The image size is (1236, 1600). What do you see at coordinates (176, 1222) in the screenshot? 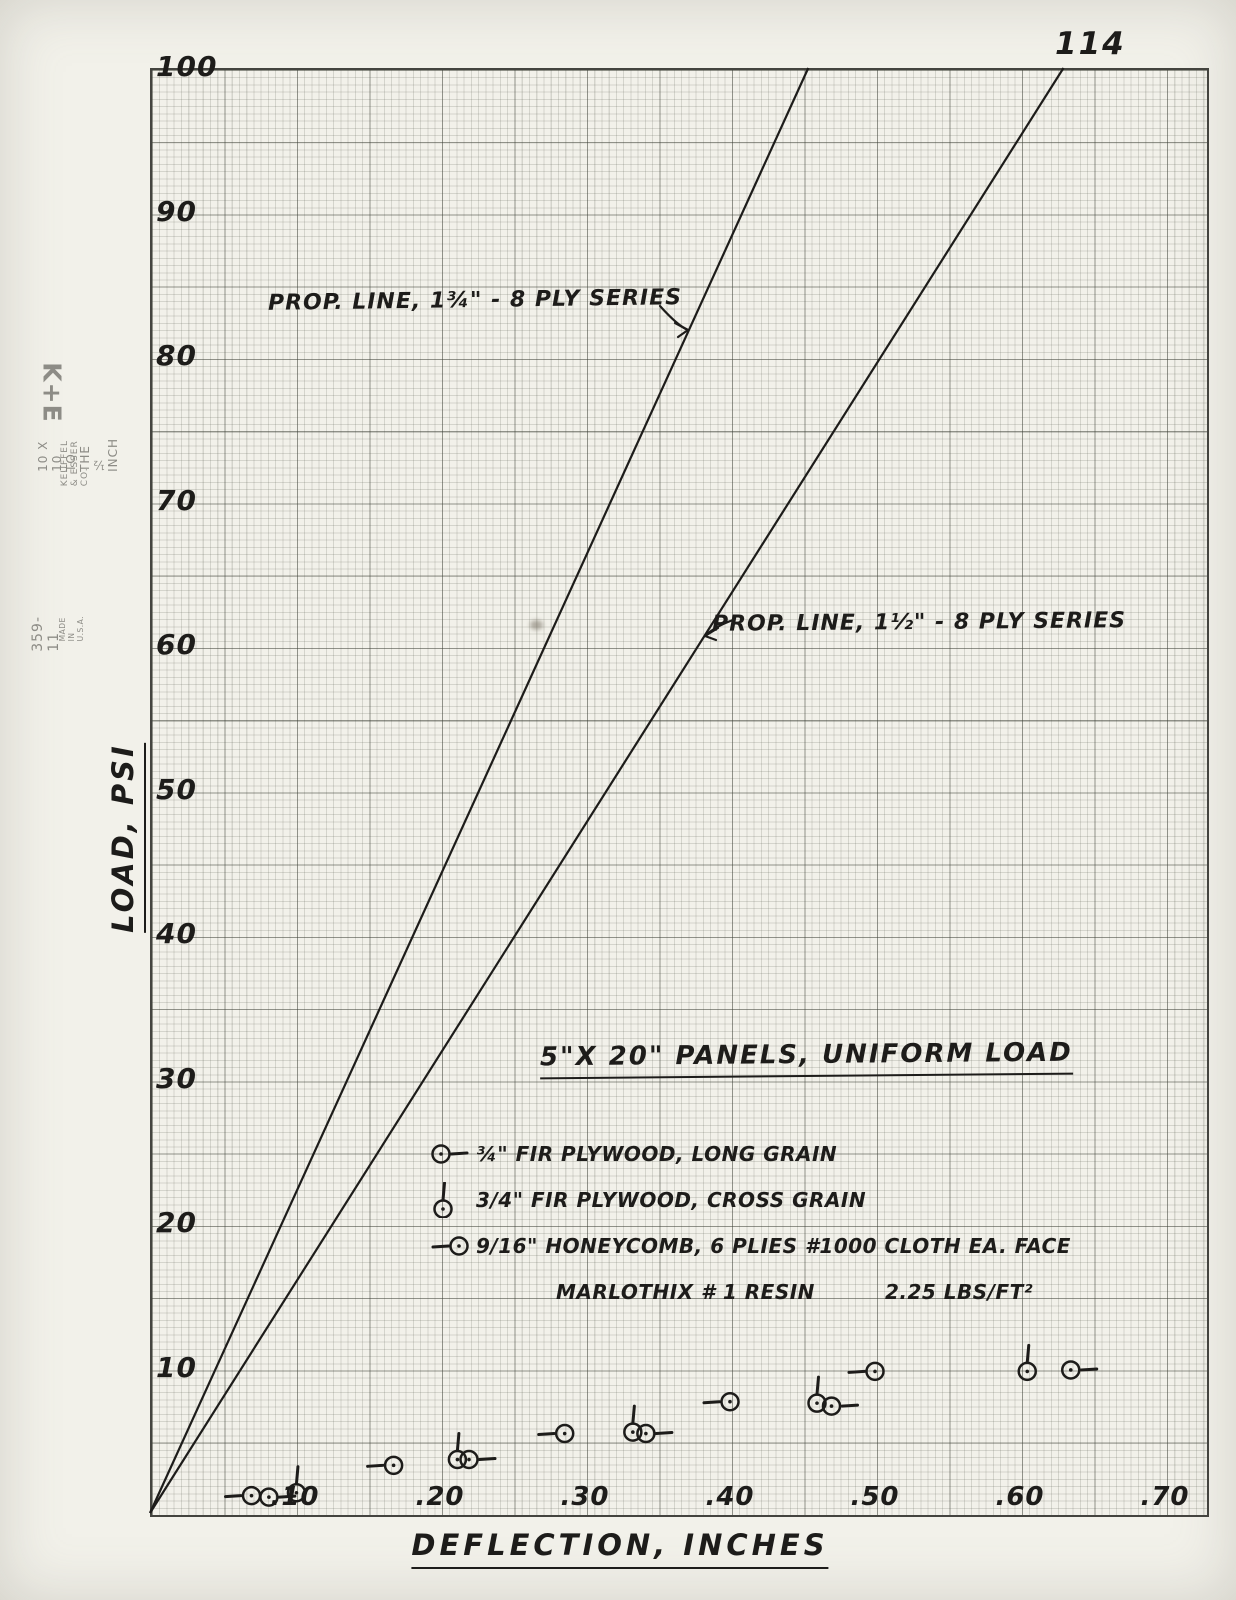
I see `y-tick-label: 20` at bounding box center [176, 1222].